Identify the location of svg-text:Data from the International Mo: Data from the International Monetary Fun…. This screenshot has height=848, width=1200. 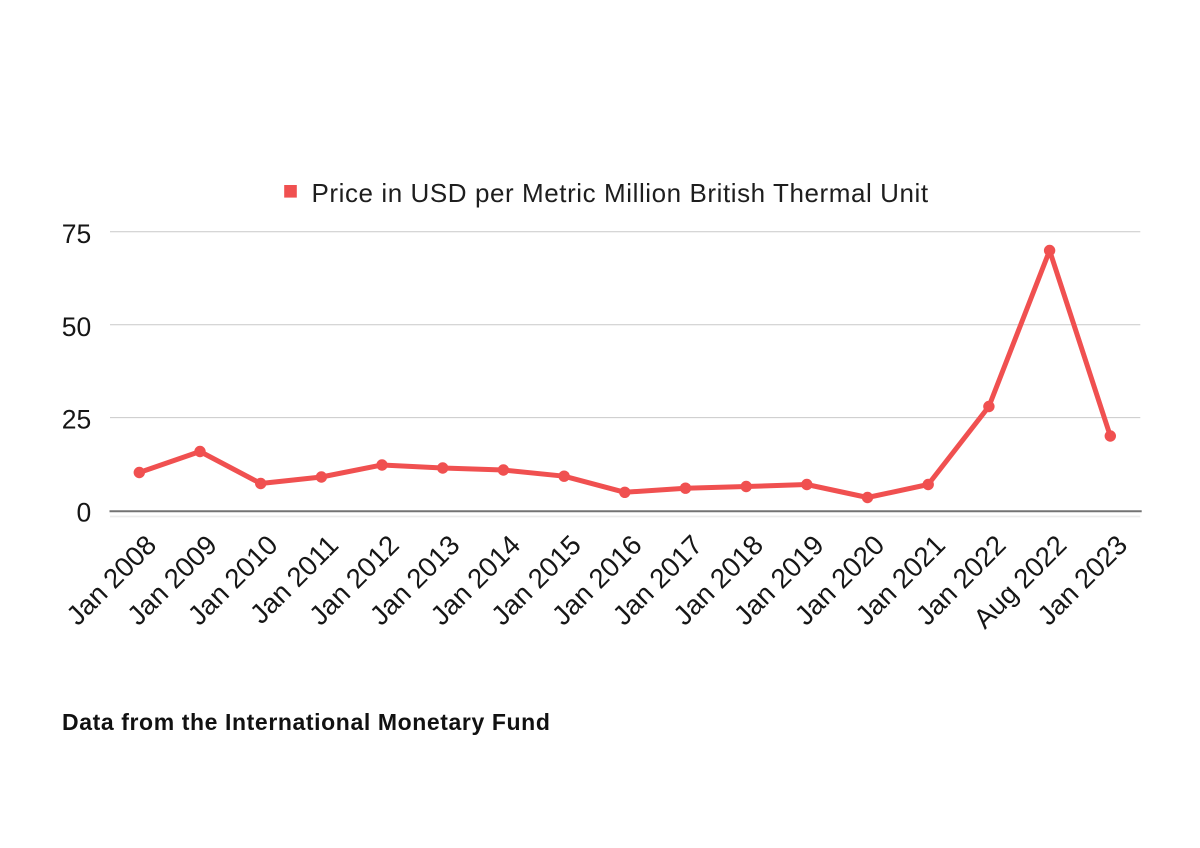
(306, 722).